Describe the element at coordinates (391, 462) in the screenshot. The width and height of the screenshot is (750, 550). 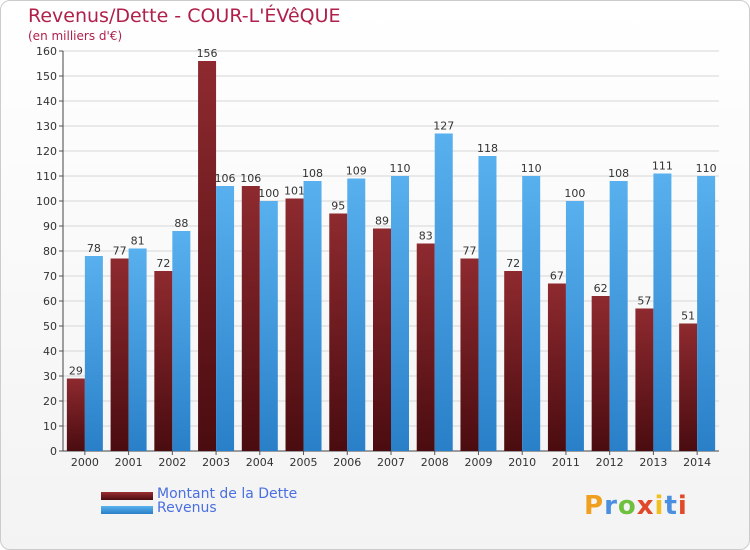
I see `x-tick-label: 2007` at that location.